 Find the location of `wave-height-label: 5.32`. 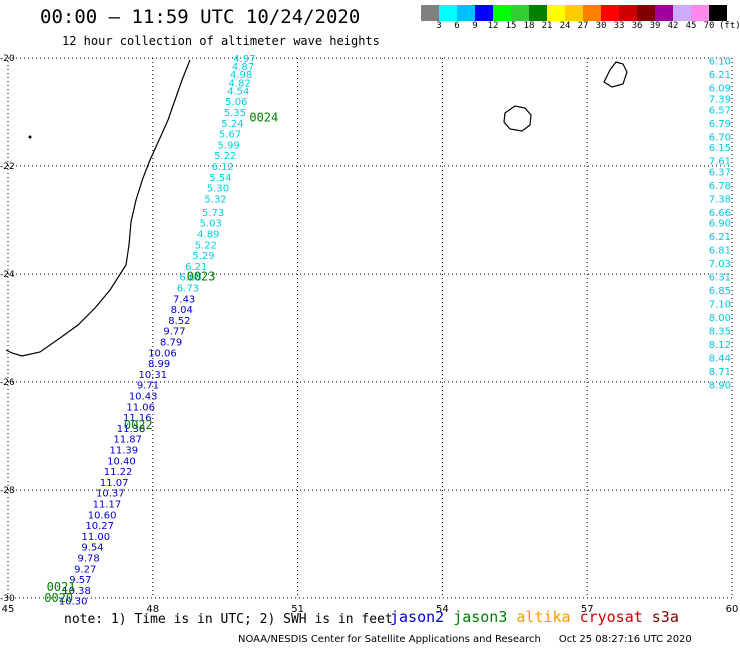

wave-height-label: 5.32 is located at coordinates (215, 199).